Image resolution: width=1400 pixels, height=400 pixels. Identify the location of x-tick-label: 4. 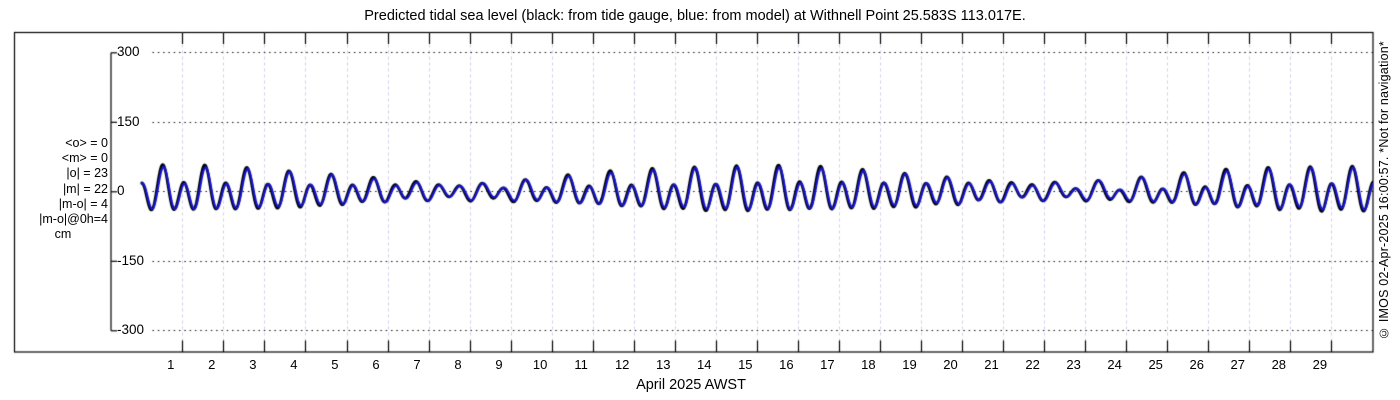
(294, 364).